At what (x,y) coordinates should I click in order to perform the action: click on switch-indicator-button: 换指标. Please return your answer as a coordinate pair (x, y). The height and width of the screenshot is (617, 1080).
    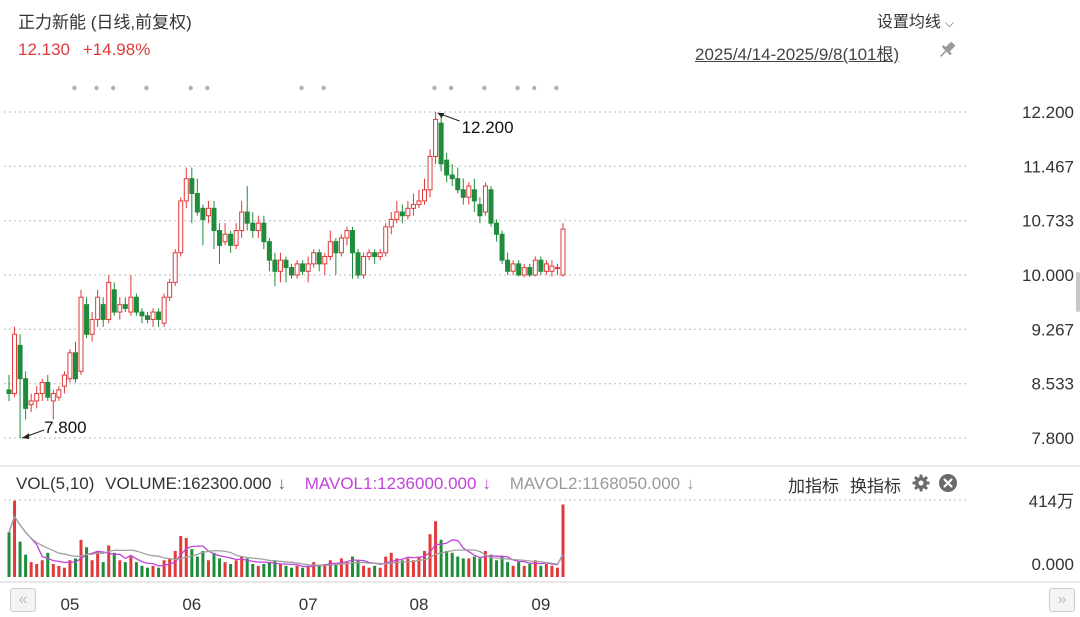
    Looking at the image, I should click on (875, 486).